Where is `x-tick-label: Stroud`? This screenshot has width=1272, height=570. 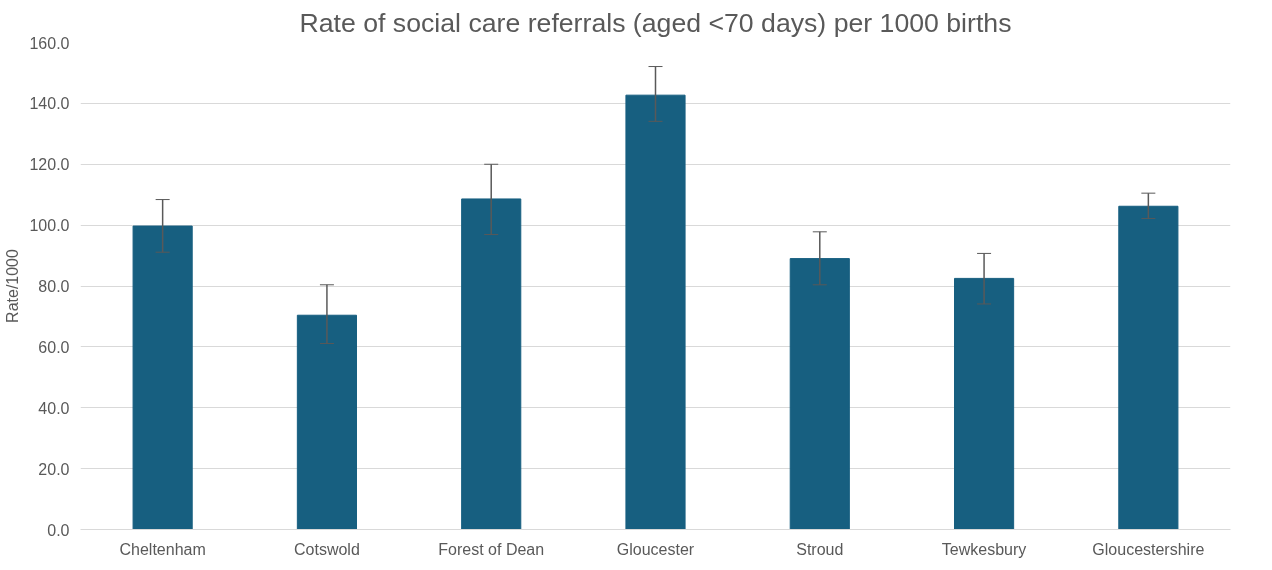
x-tick-label: Stroud is located at coordinates (820, 549).